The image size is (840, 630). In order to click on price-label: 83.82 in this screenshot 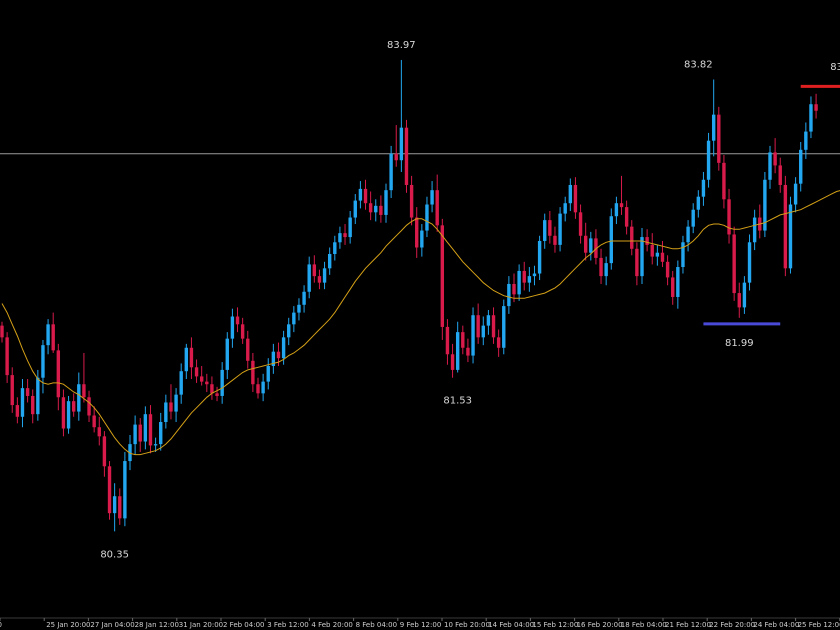, I will do `click(698, 64)`.